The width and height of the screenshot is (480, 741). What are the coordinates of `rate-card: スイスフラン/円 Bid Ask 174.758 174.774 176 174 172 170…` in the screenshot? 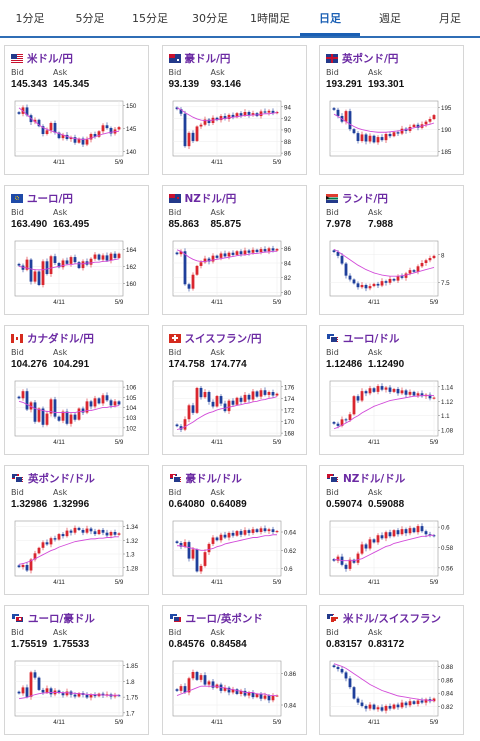 It's located at (234, 390).